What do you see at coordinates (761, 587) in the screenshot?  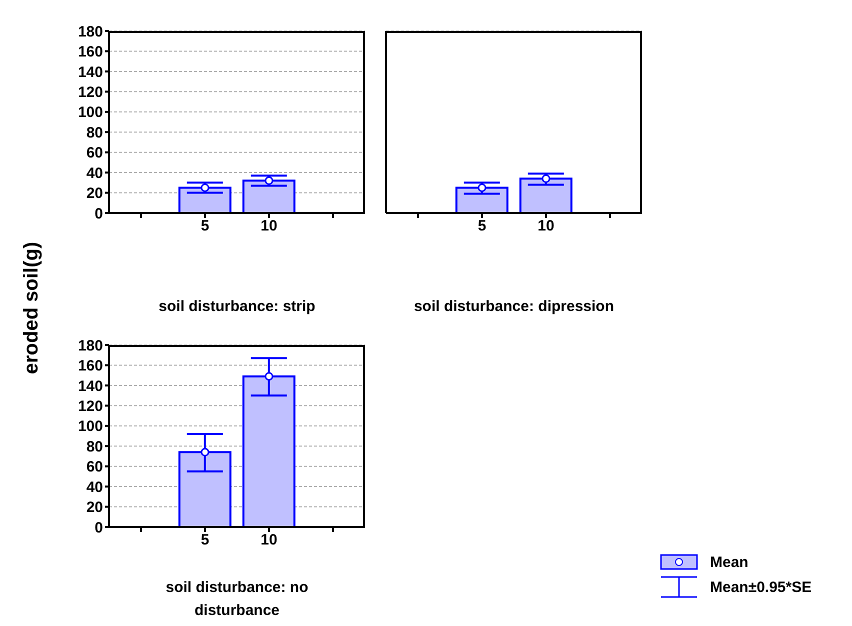 I see `text: Mean±0.95*SE` at bounding box center [761, 587].